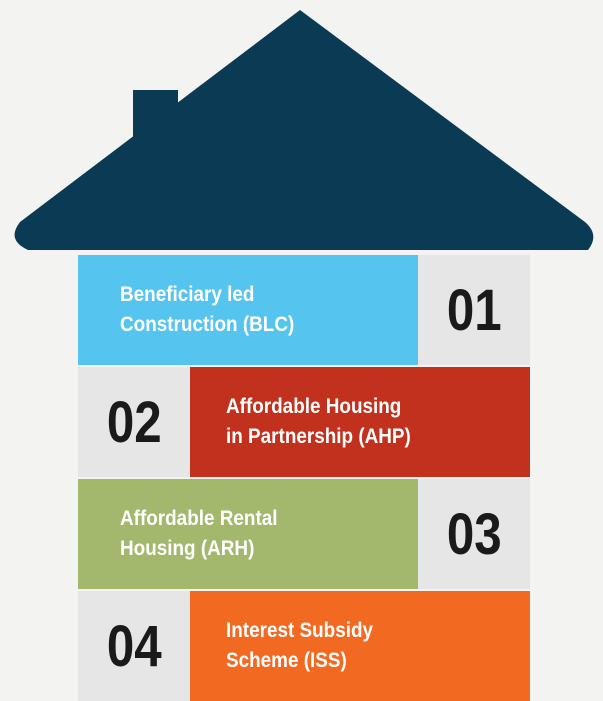 The height and width of the screenshot is (701, 603). I want to click on step-row: Affordable Rental Housing (ARH) 03, so click(304, 534).